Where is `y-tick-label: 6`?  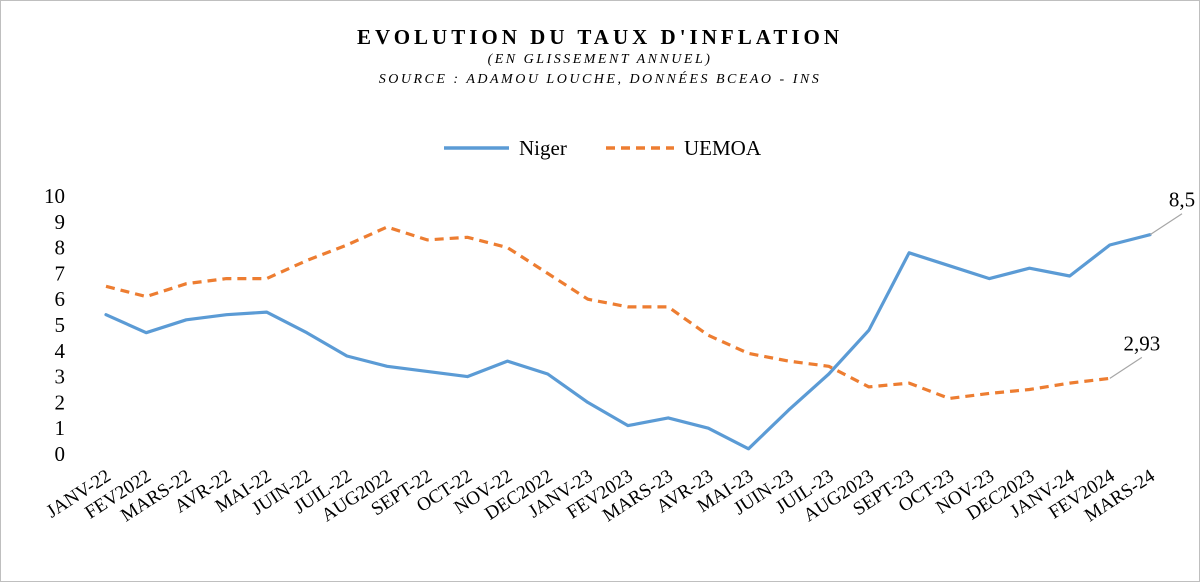 y-tick-label: 6 is located at coordinates (60, 299).